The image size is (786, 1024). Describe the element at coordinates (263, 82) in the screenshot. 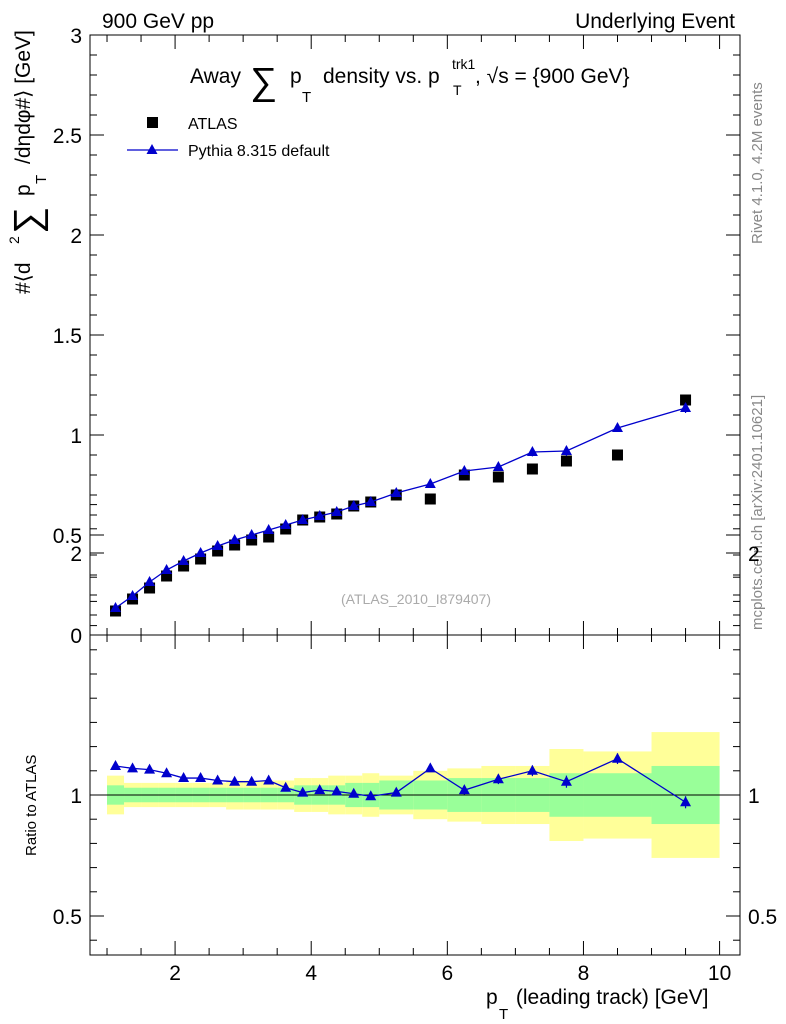

I see `title-sum-symbol: ∑` at that location.